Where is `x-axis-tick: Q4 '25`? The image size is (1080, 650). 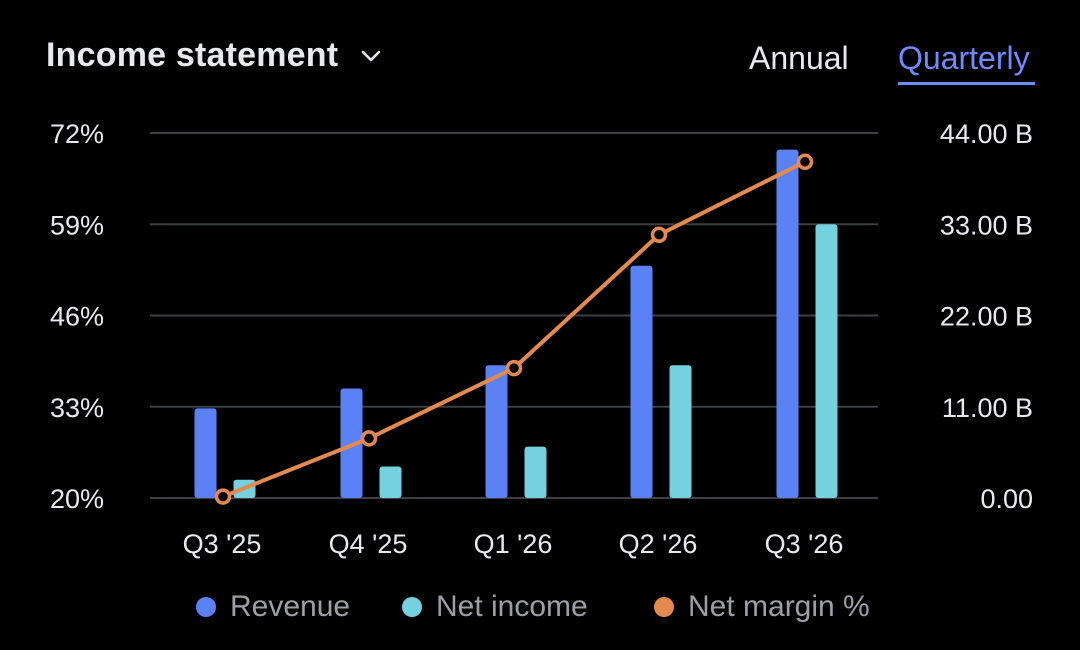 x-axis-tick: Q4 '25 is located at coordinates (368, 544).